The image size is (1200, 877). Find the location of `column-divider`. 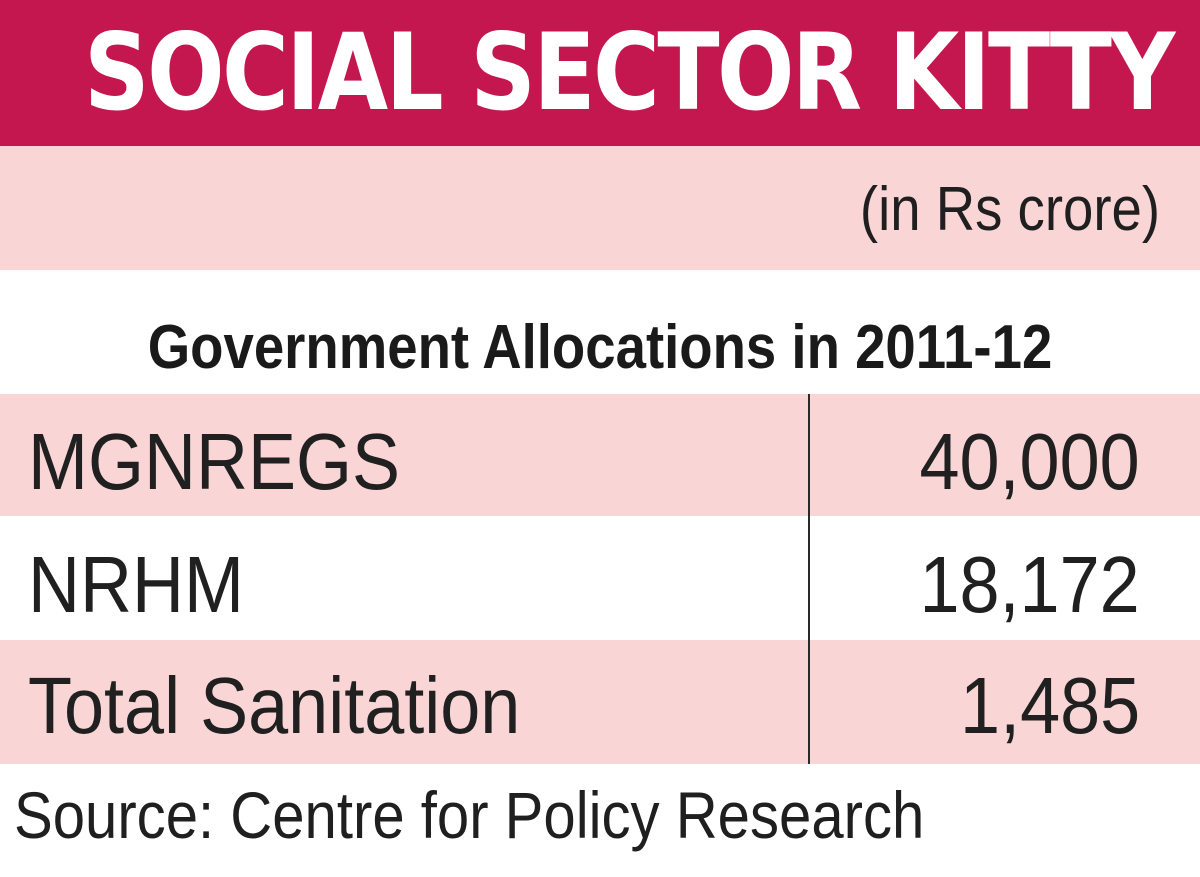

column-divider is located at coordinates (809, 579).